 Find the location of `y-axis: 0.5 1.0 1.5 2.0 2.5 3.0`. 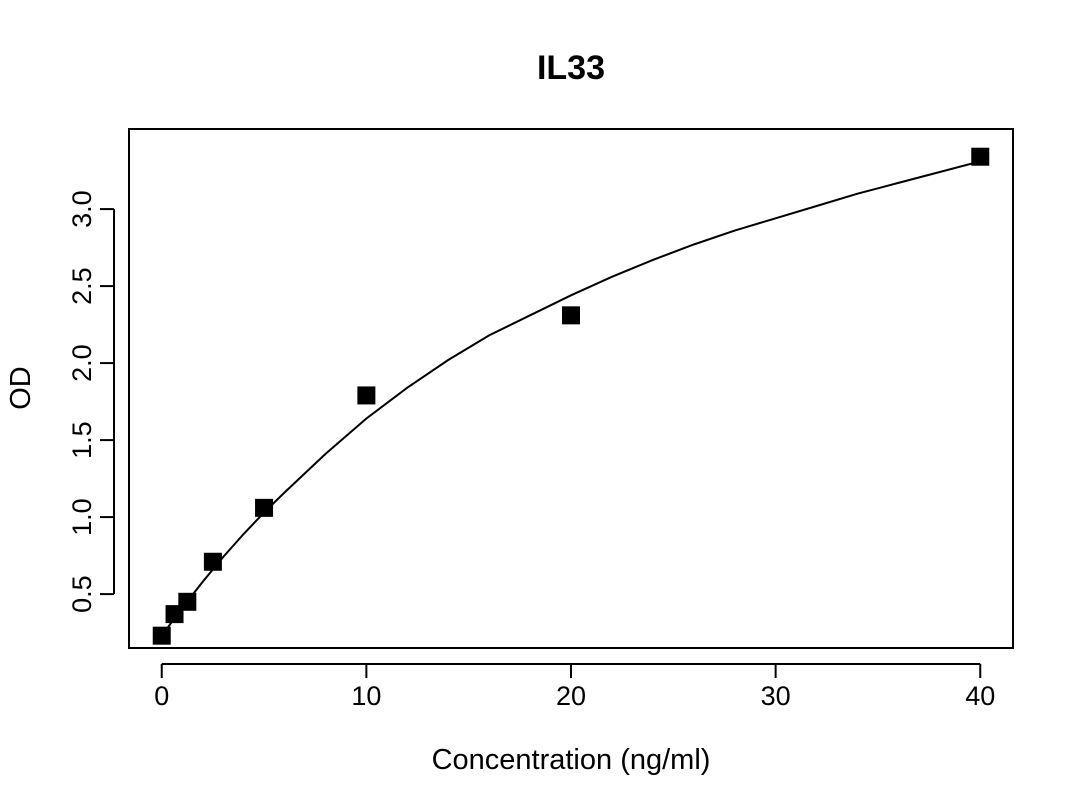

y-axis: 0.5 1.0 1.5 2.0 2.5 3.0 is located at coordinates (91, 401).